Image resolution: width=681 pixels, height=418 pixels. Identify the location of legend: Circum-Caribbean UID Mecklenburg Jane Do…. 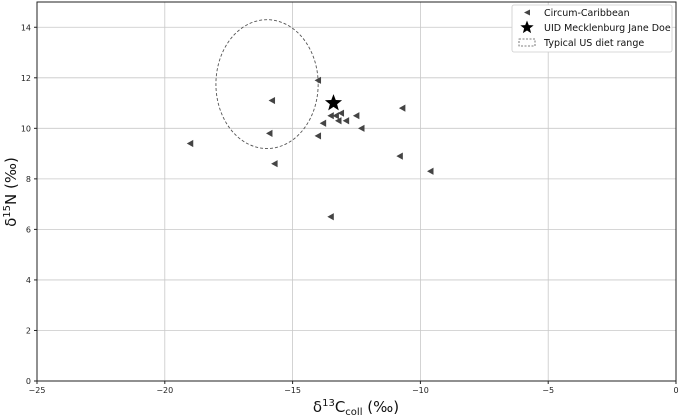
(592, 28).